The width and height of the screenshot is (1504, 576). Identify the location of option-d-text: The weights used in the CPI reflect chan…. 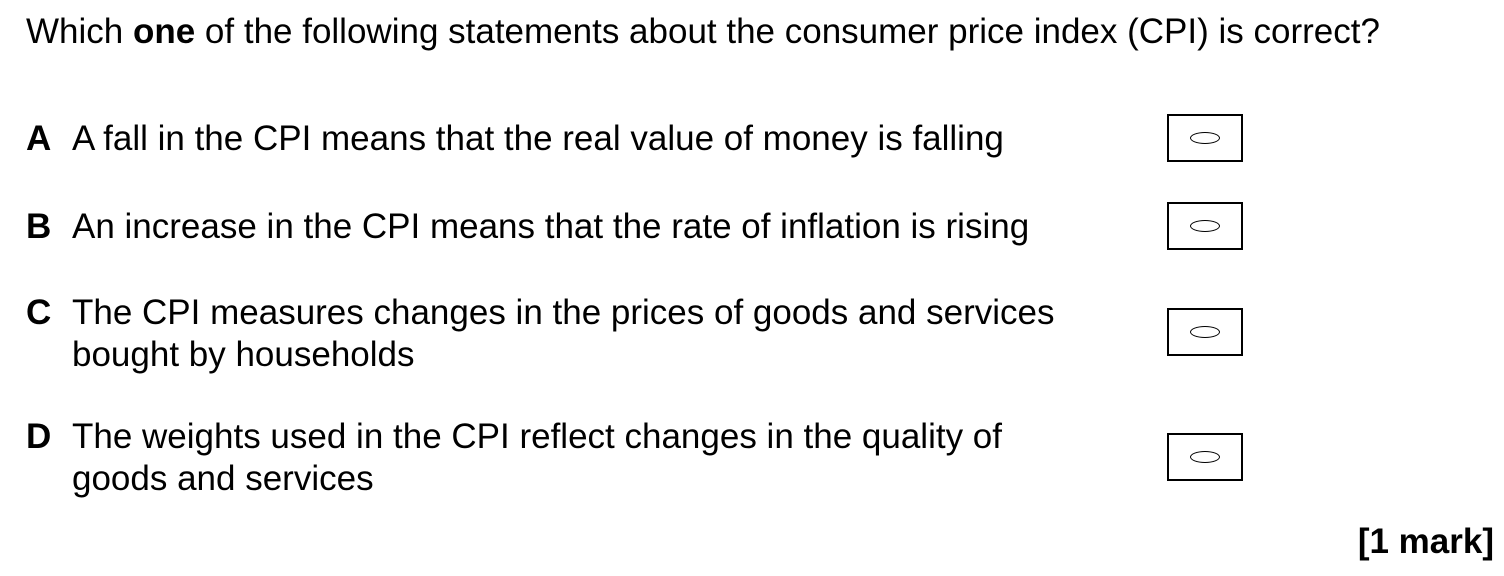
(537, 457).